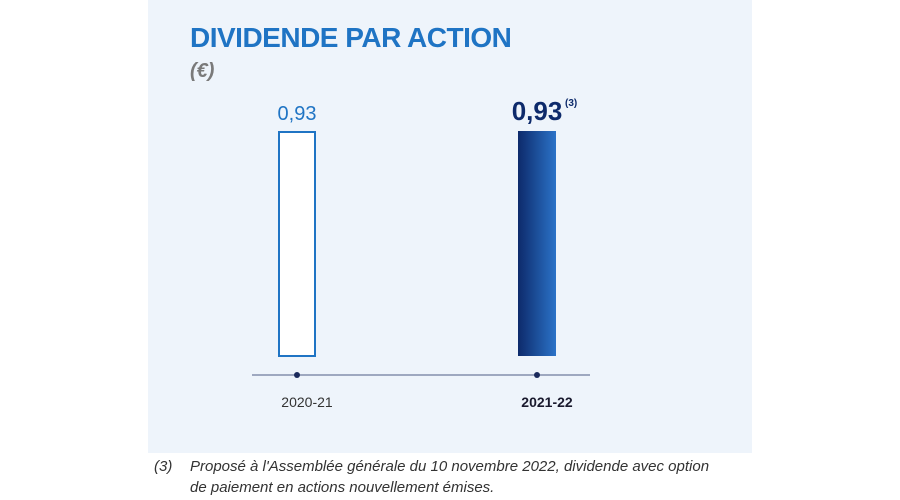  I want to click on chart-title: DIVIDENDE PAR ACTION, so click(351, 37).